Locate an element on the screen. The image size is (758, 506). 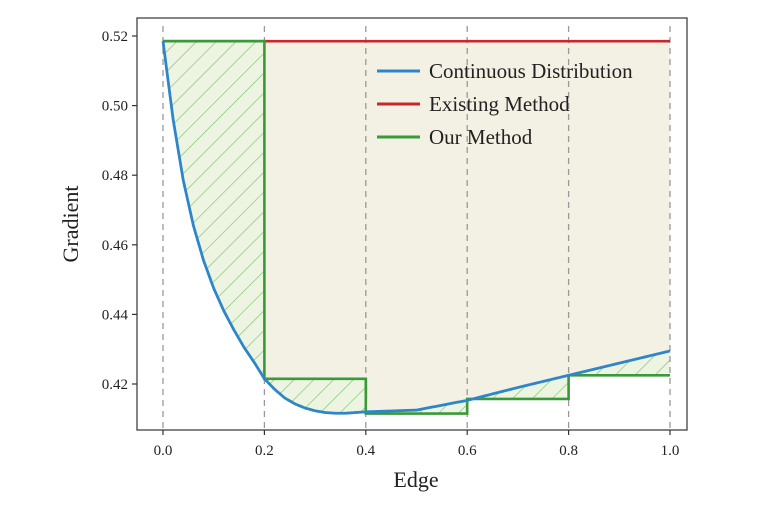
legend-label-2: Our Method is located at coordinates (481, 137).